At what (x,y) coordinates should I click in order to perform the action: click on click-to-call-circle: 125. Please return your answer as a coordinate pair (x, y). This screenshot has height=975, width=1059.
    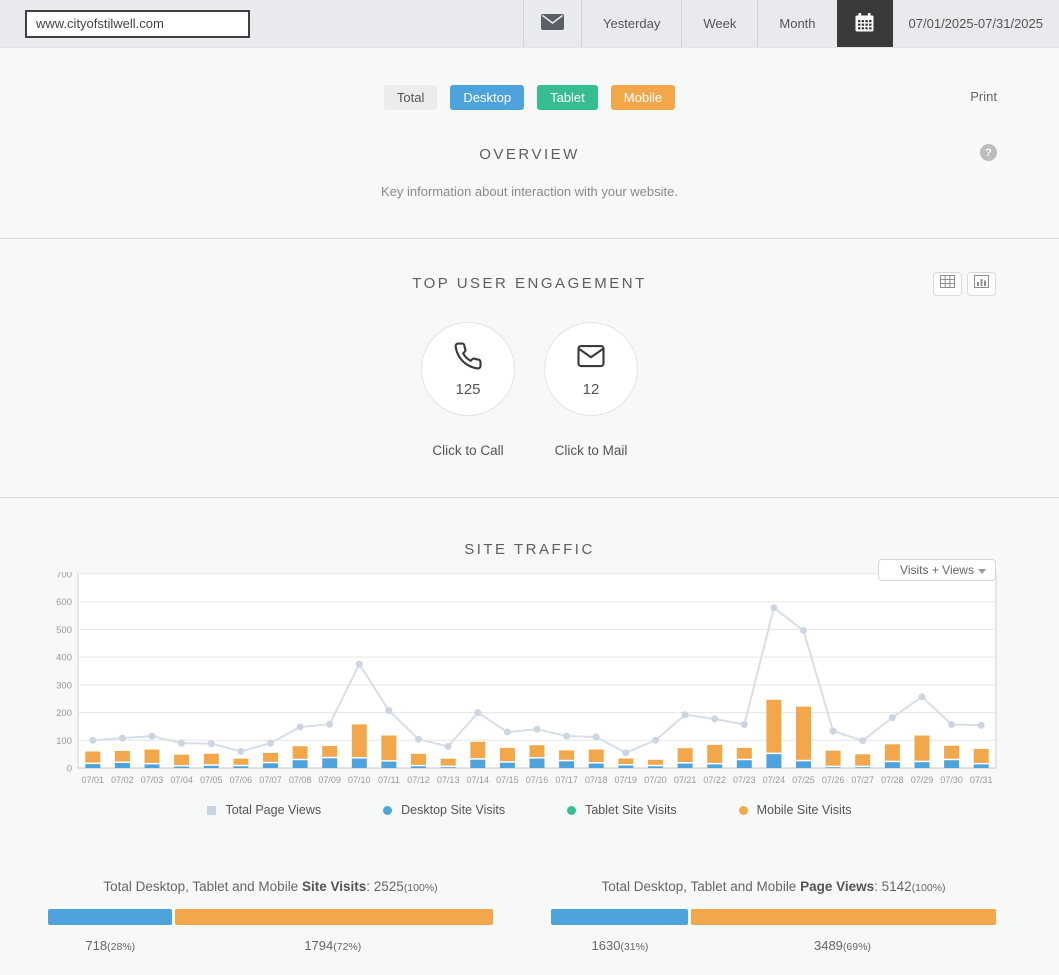
    Looking at the image, I should click on (468, 369).